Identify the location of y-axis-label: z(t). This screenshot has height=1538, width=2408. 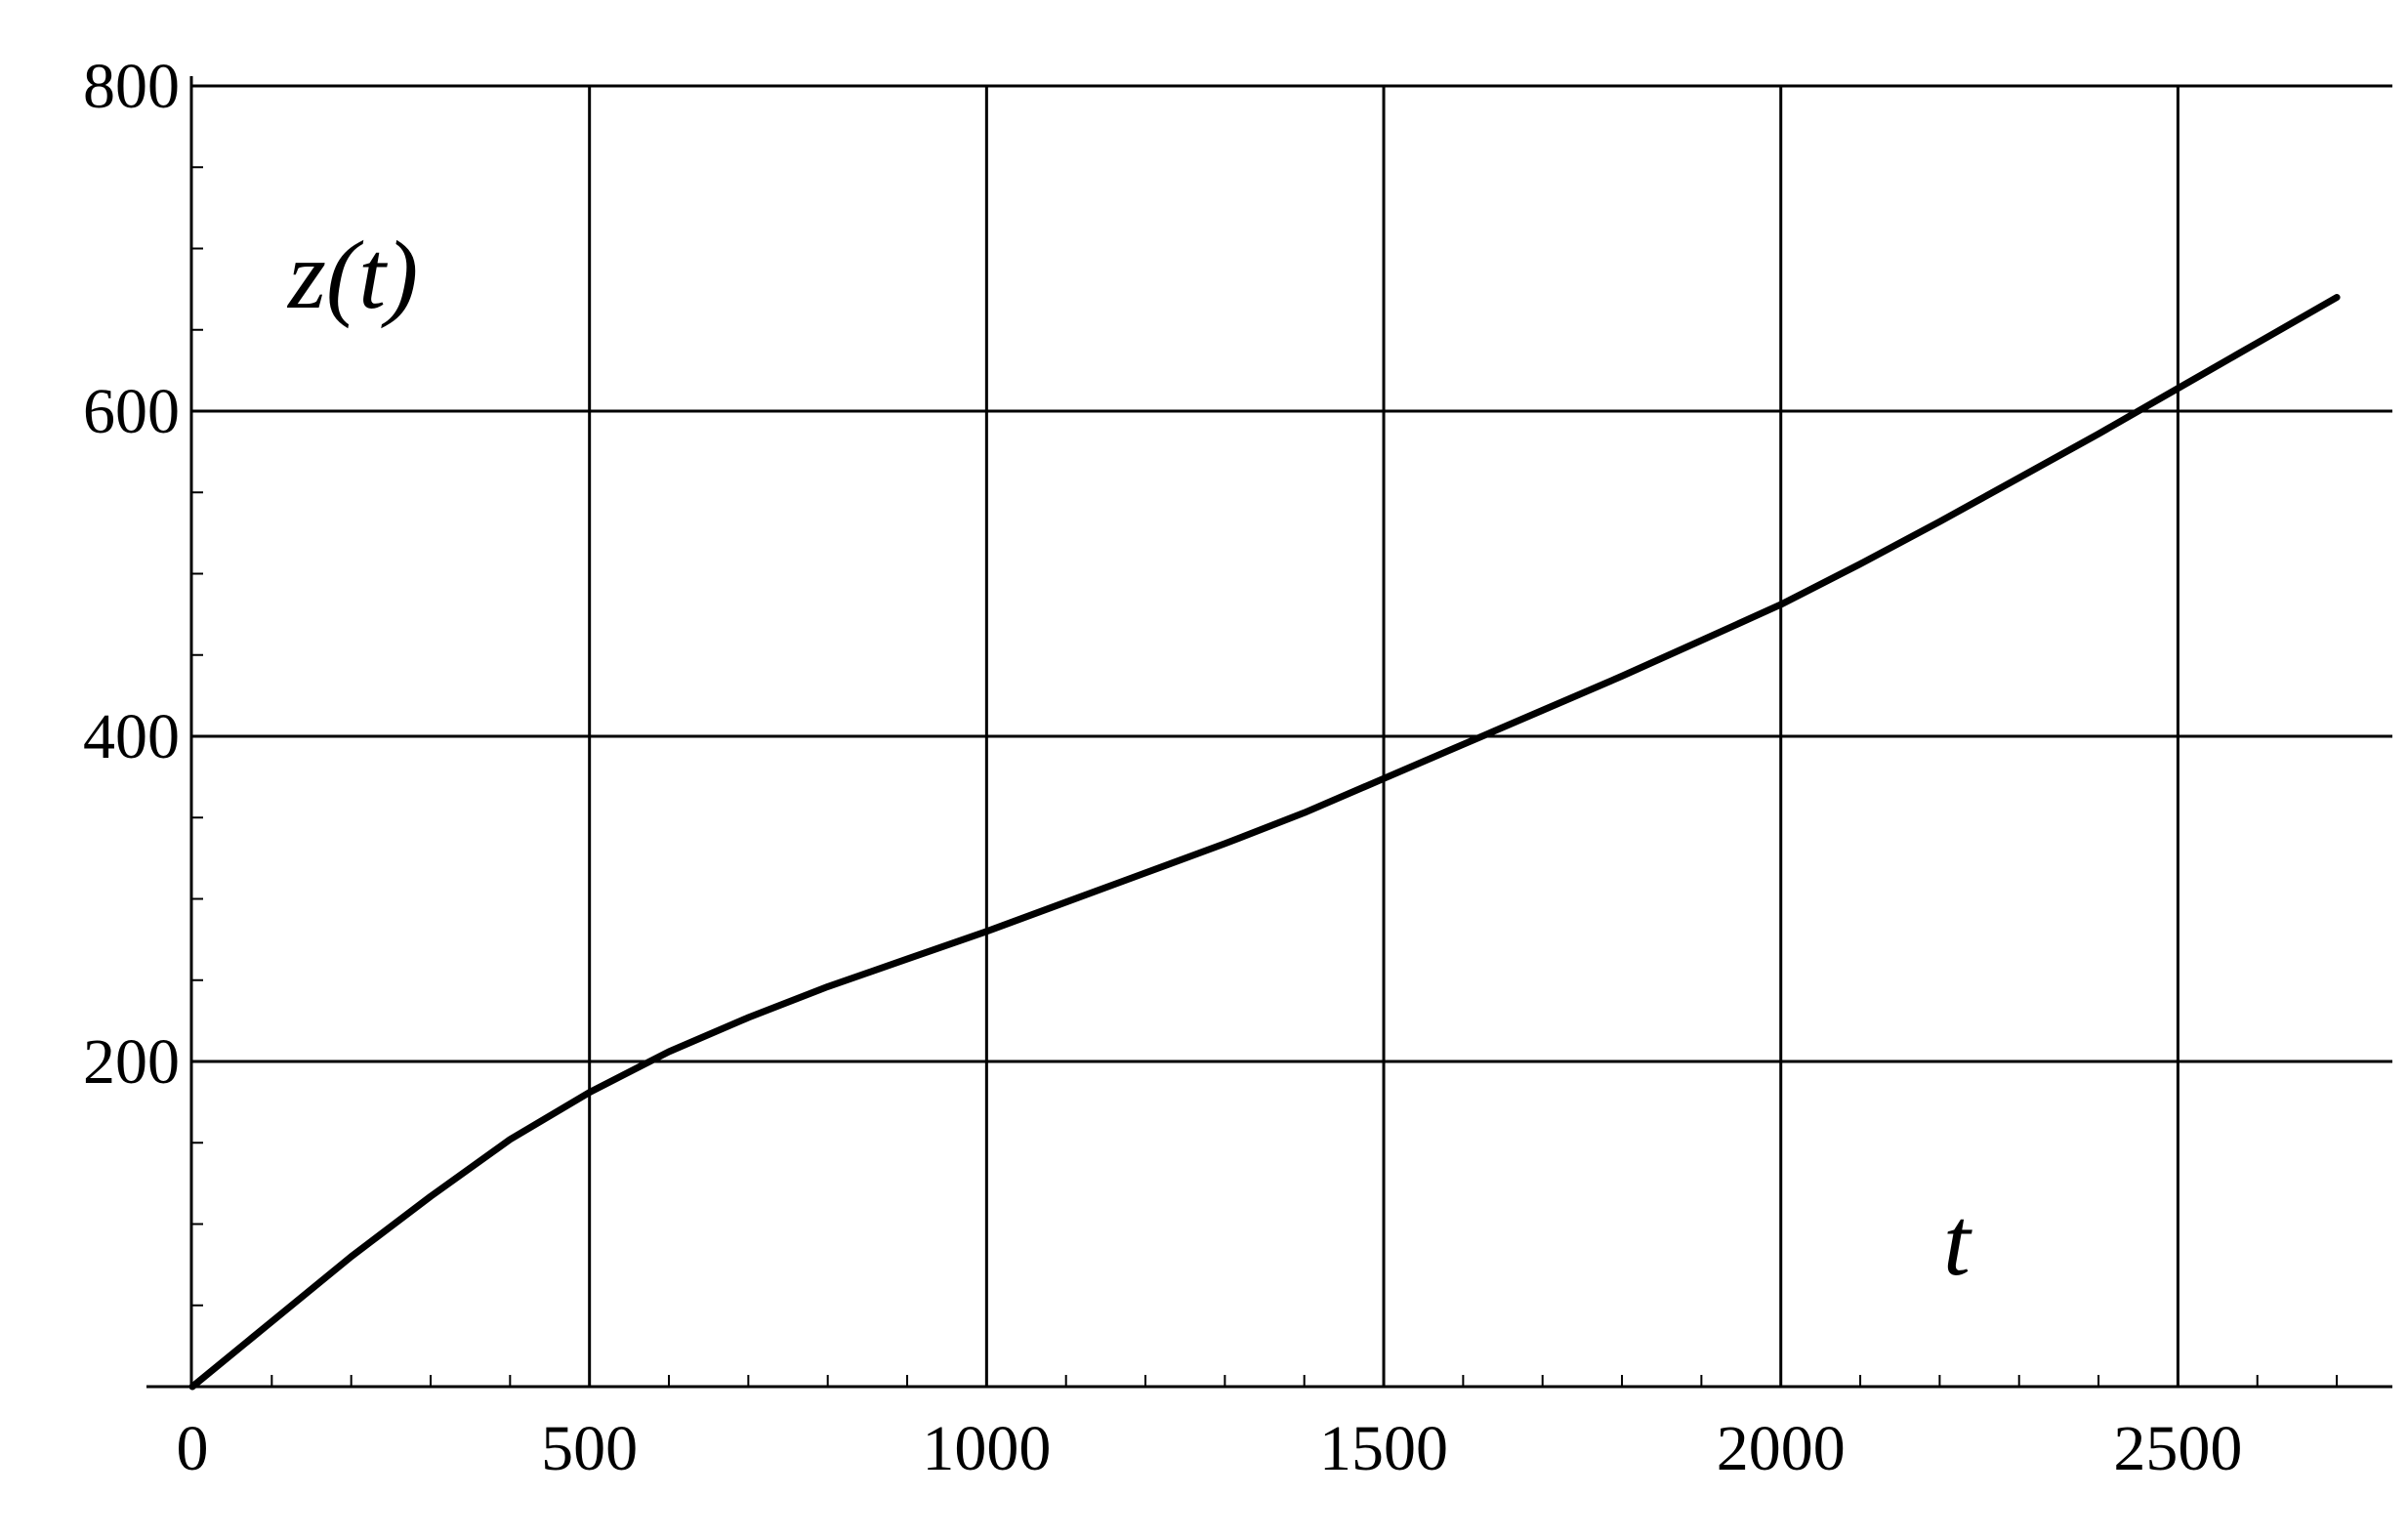
(352, 275).